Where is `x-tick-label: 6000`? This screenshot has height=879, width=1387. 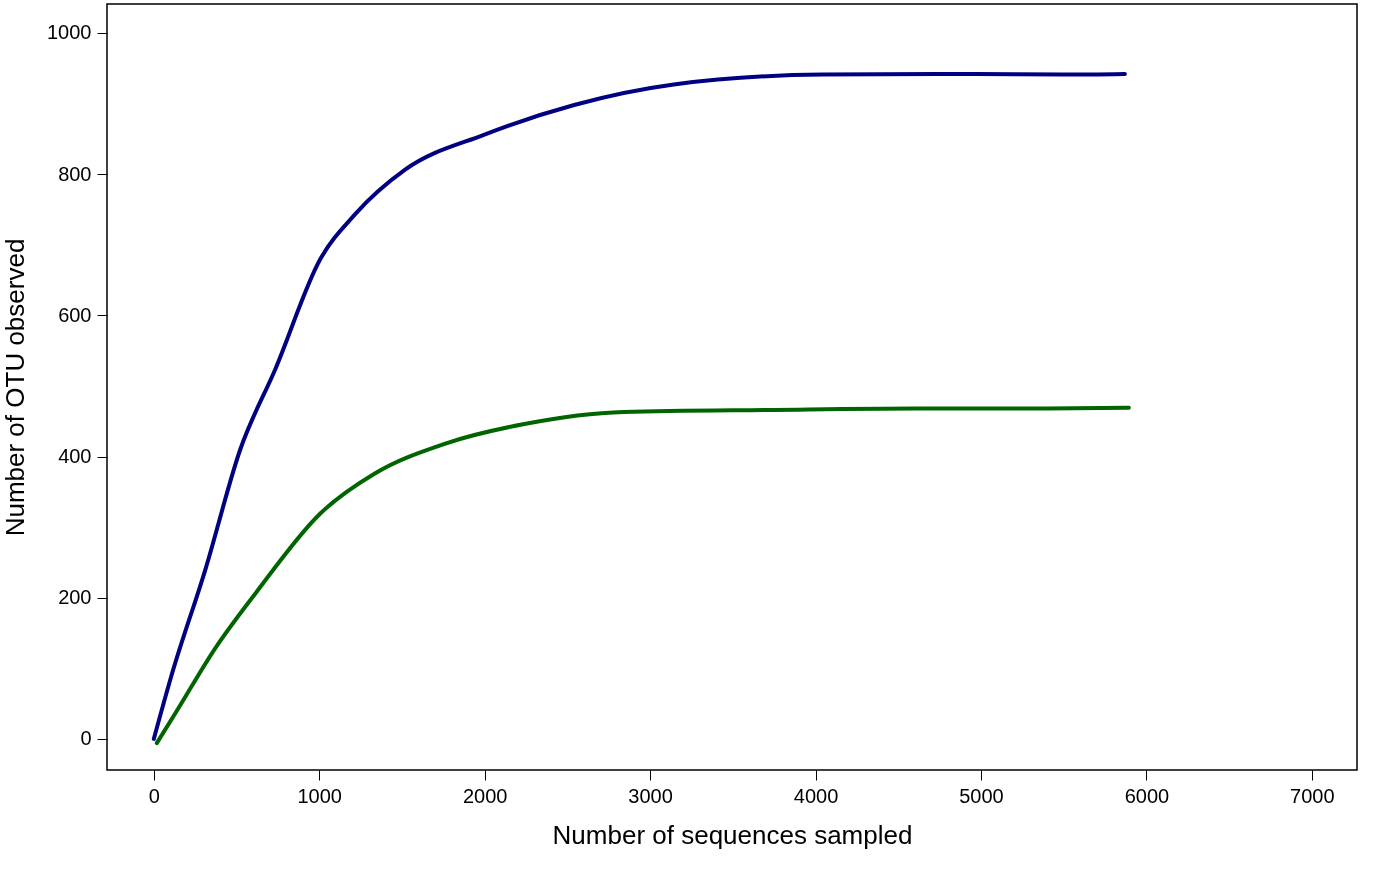
x-tick-label: 6000 is located at coordinates (1147, 795).